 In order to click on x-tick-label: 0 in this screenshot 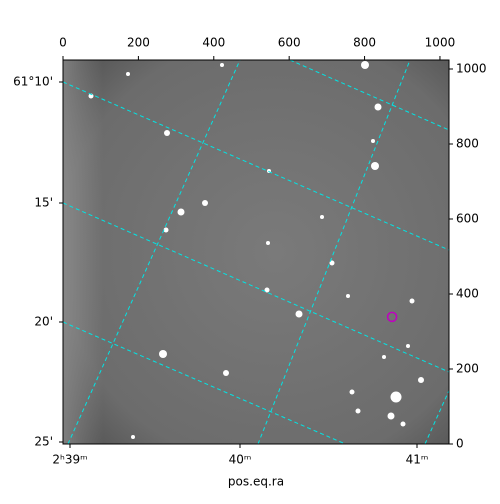, I will do `click(63, 43)`.